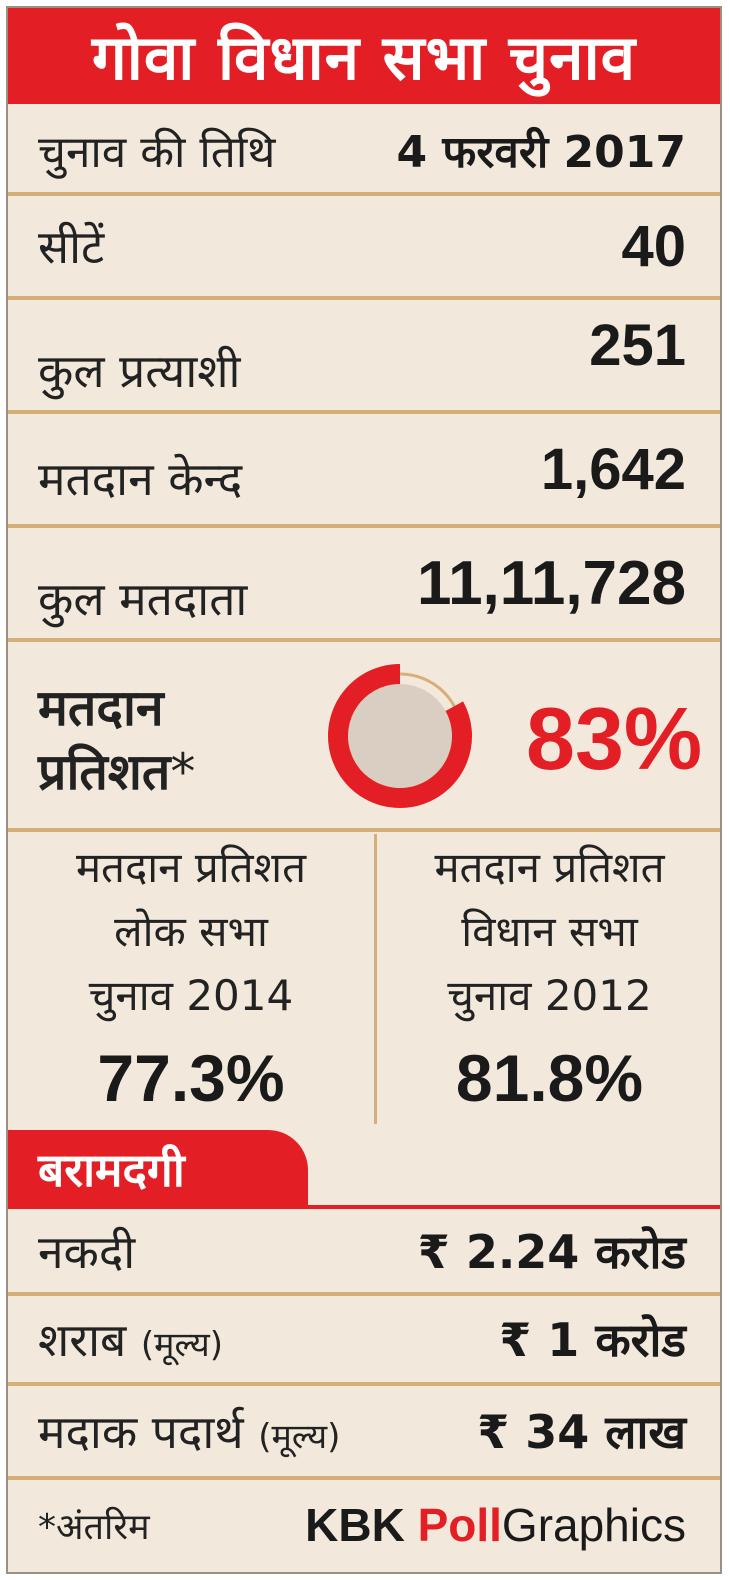  I want to click on recovery-value: ₹ 34 लाख, so click(581, 1432).